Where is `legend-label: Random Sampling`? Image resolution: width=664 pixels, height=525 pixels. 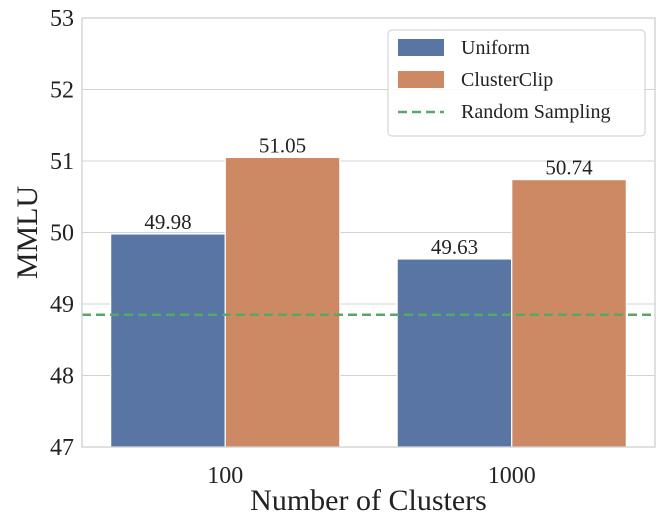 legend-label: Random Sampling is located at coordinates (535, 112).